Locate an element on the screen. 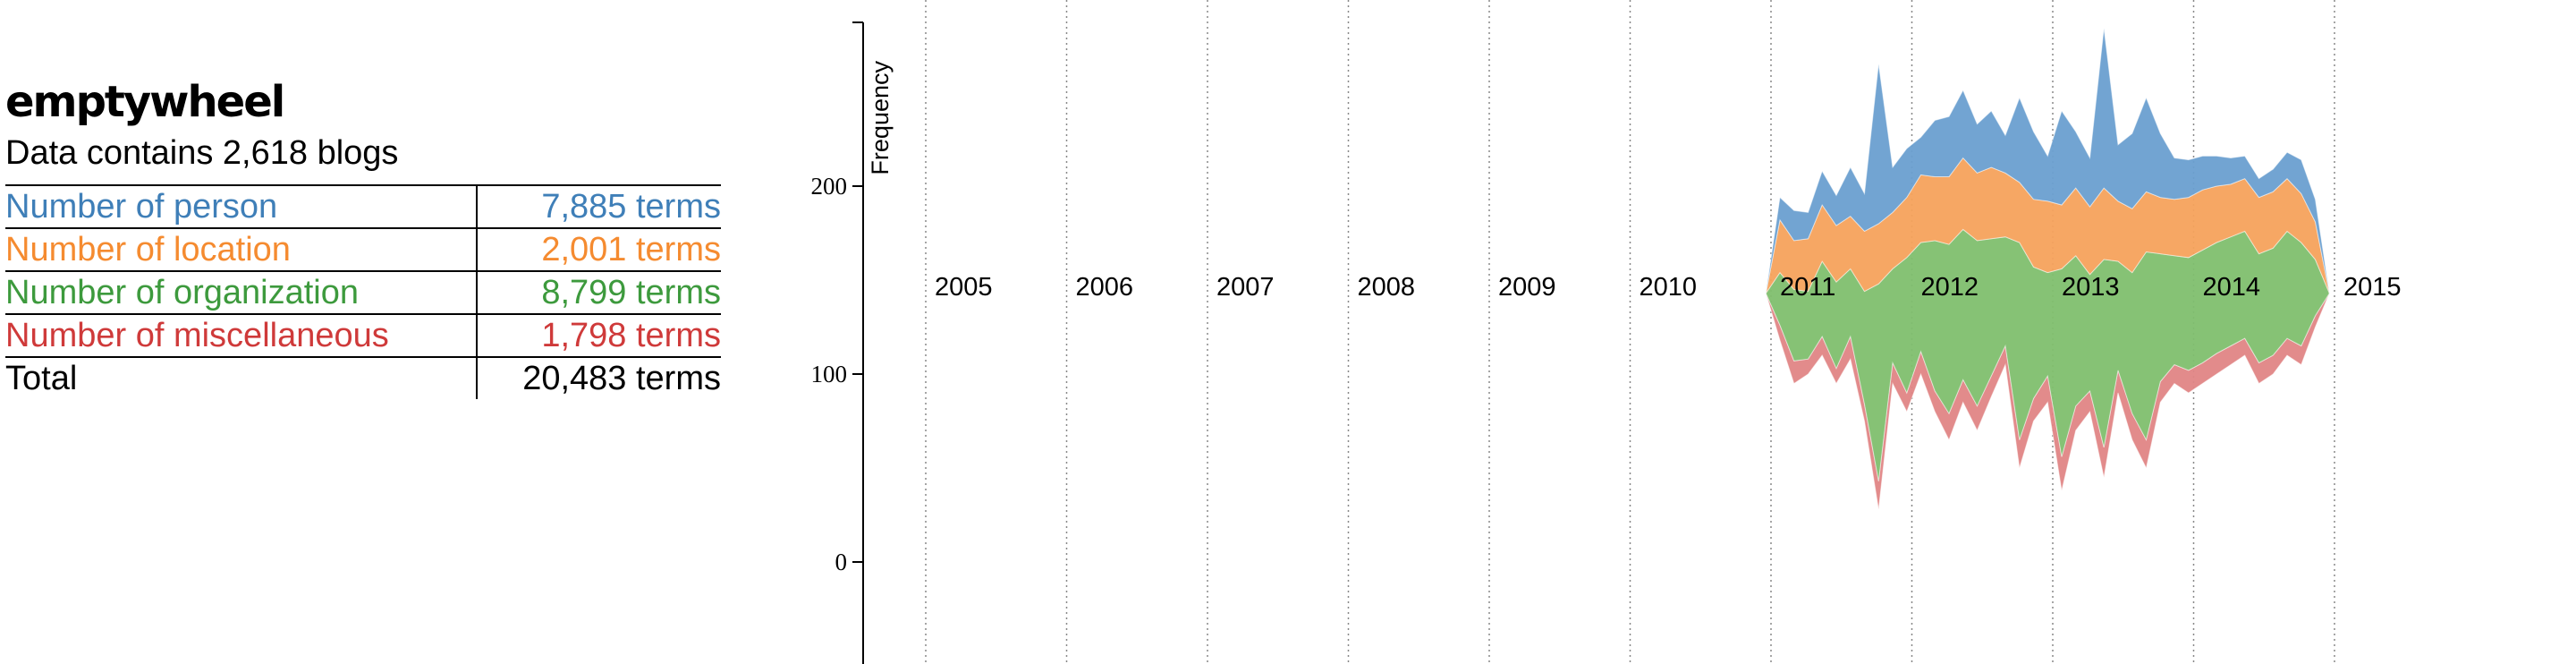  year-label: 2012 is located at coordinates (1950, 287).